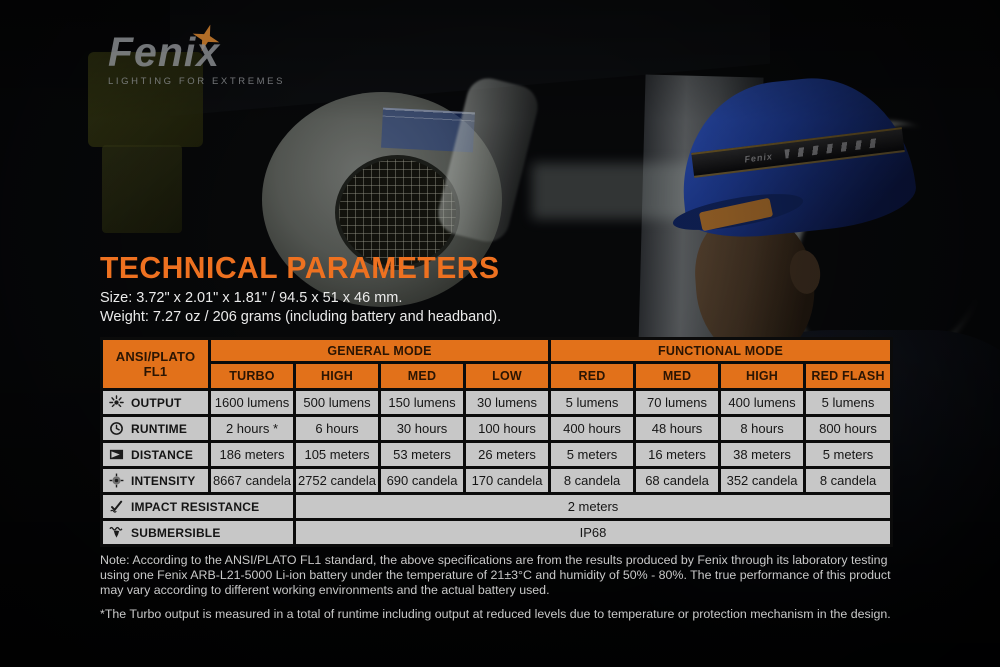 The height and width of the screenshot is (667, 1000). I want to click on row-label: RUNTIME, so click(159, 428).